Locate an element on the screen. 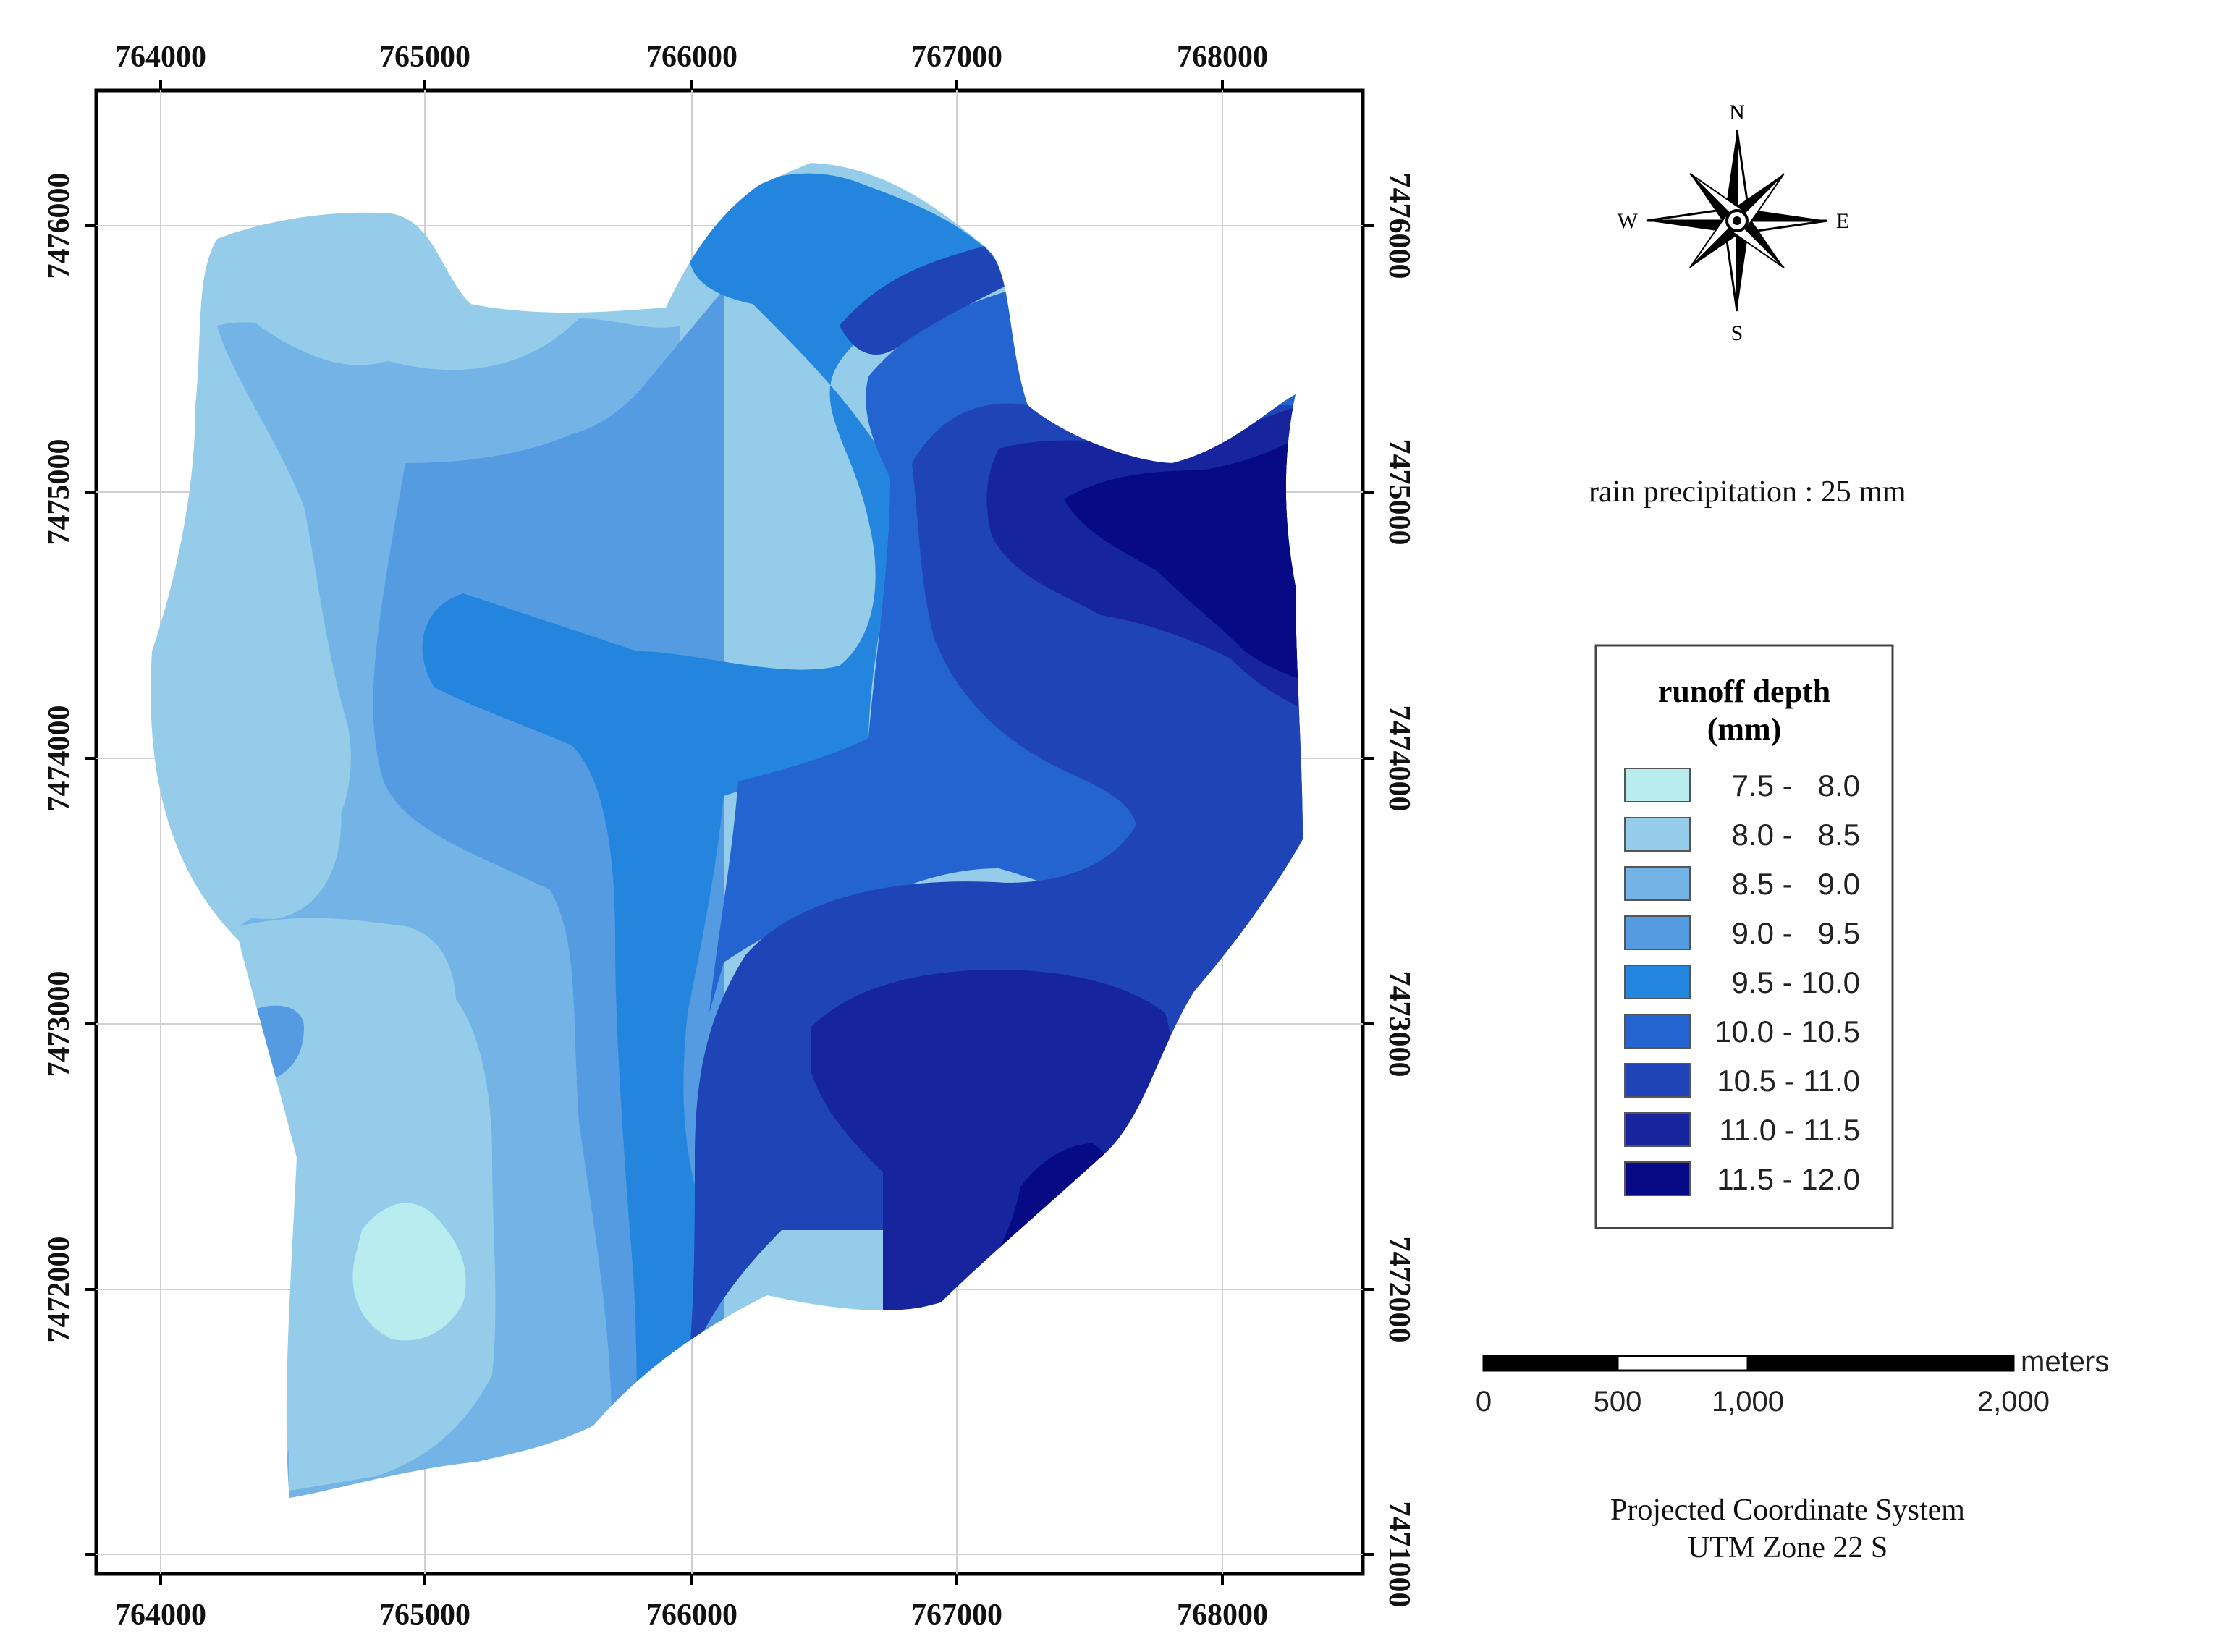  scale-bar: meters 0 500 1,000 2,000 is located at coordinates (1792, 1382).